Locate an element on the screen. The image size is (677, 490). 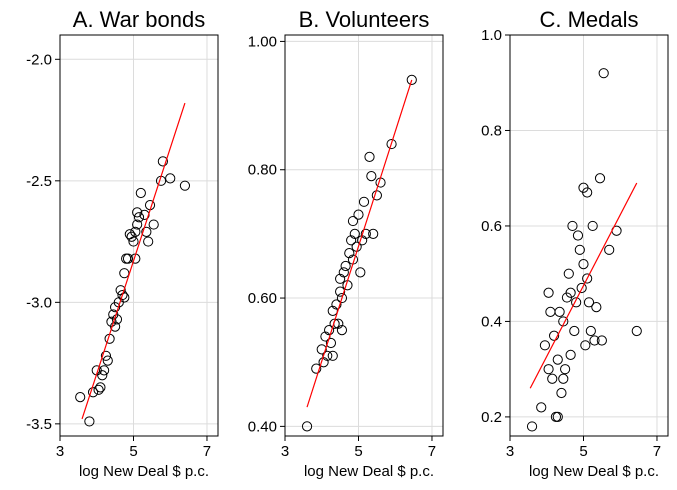
y-tick-label: -2.5 is located at coordinates (39, 181).